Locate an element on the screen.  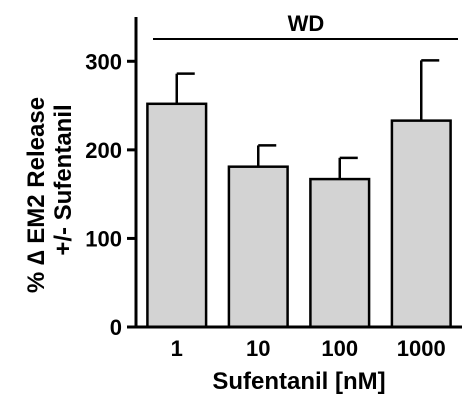
x-tick-label: 1000 is located at coordinates (421, 348).